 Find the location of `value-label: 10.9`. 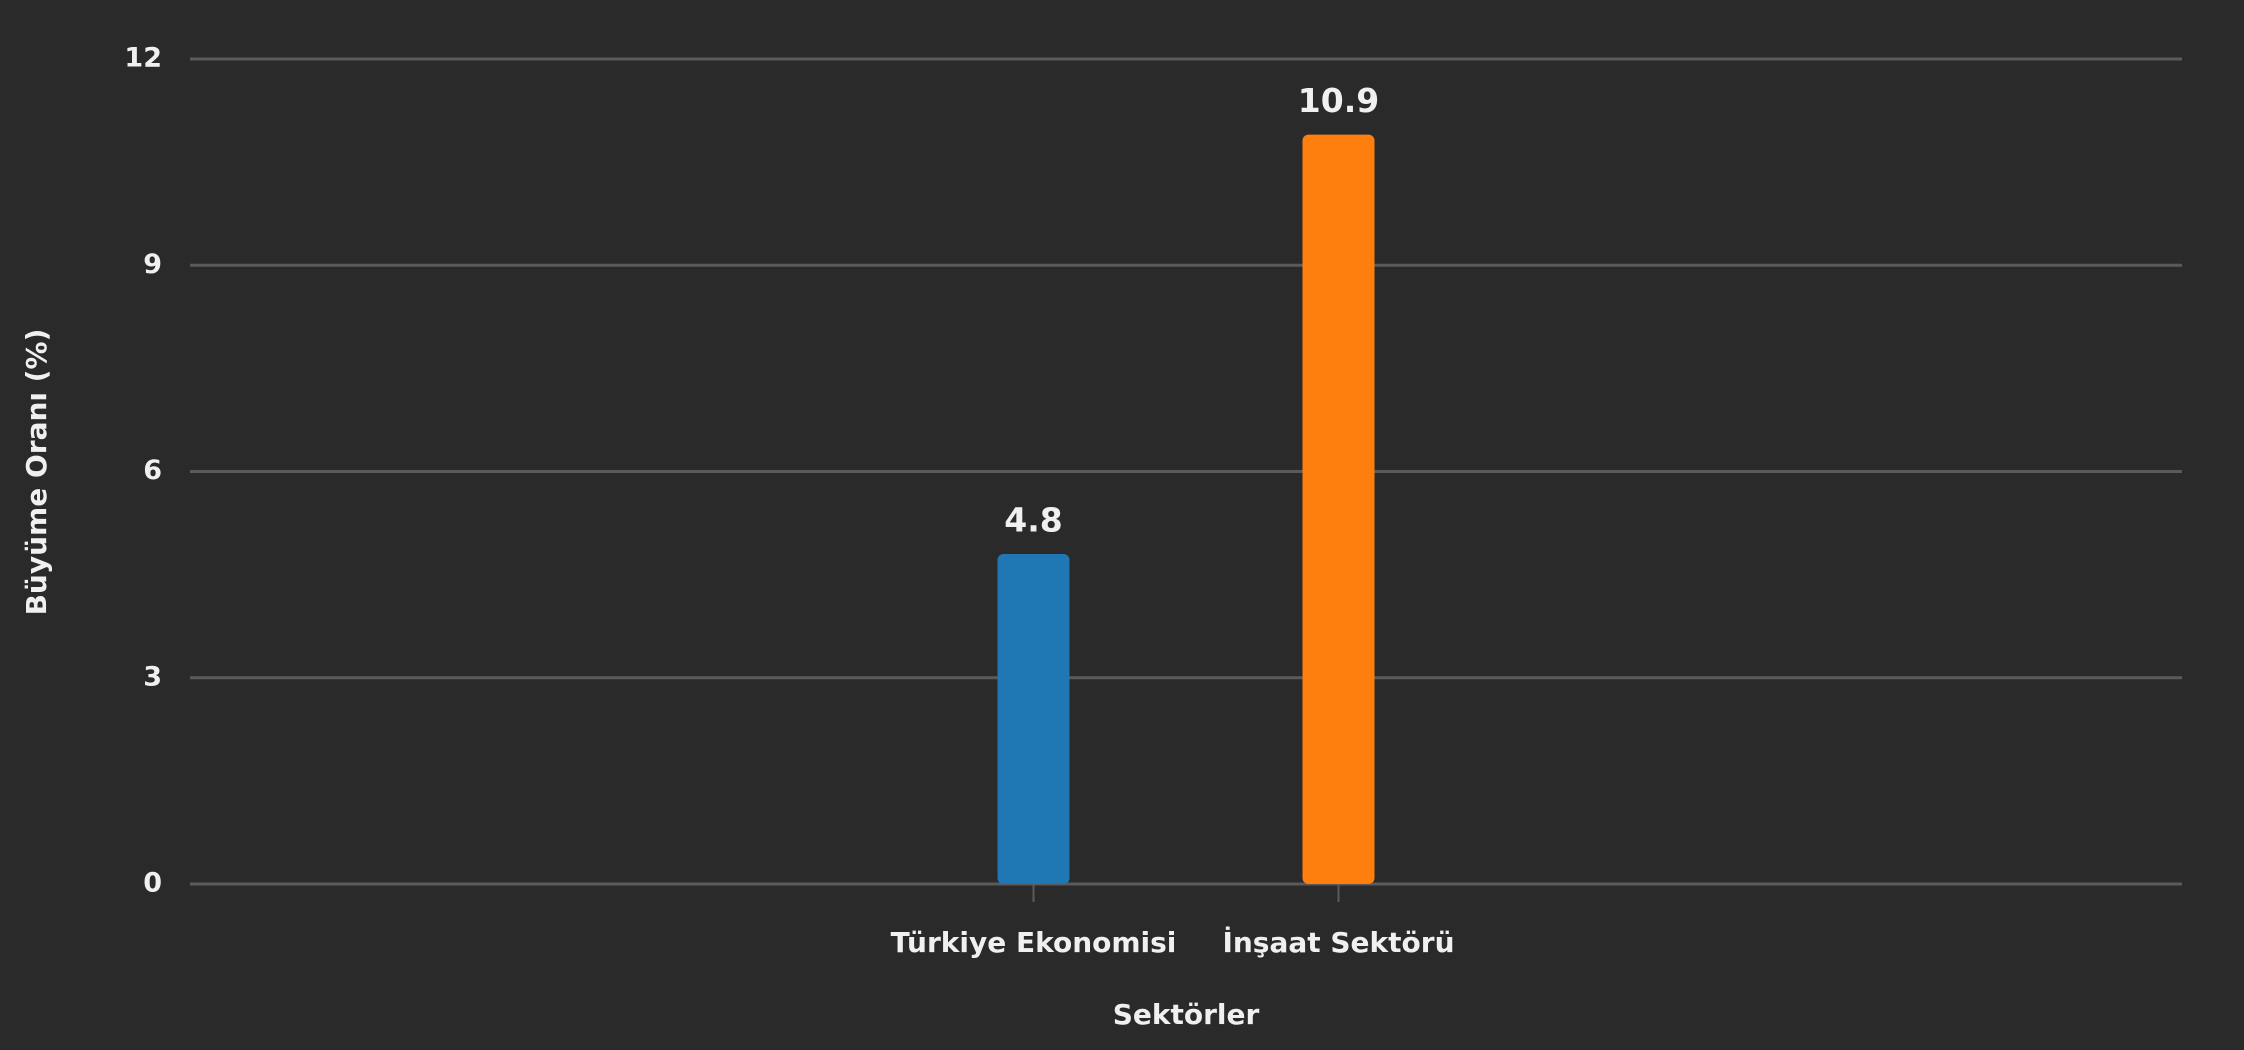

value-label: 10.9 is located at coordinates (1338, 100).